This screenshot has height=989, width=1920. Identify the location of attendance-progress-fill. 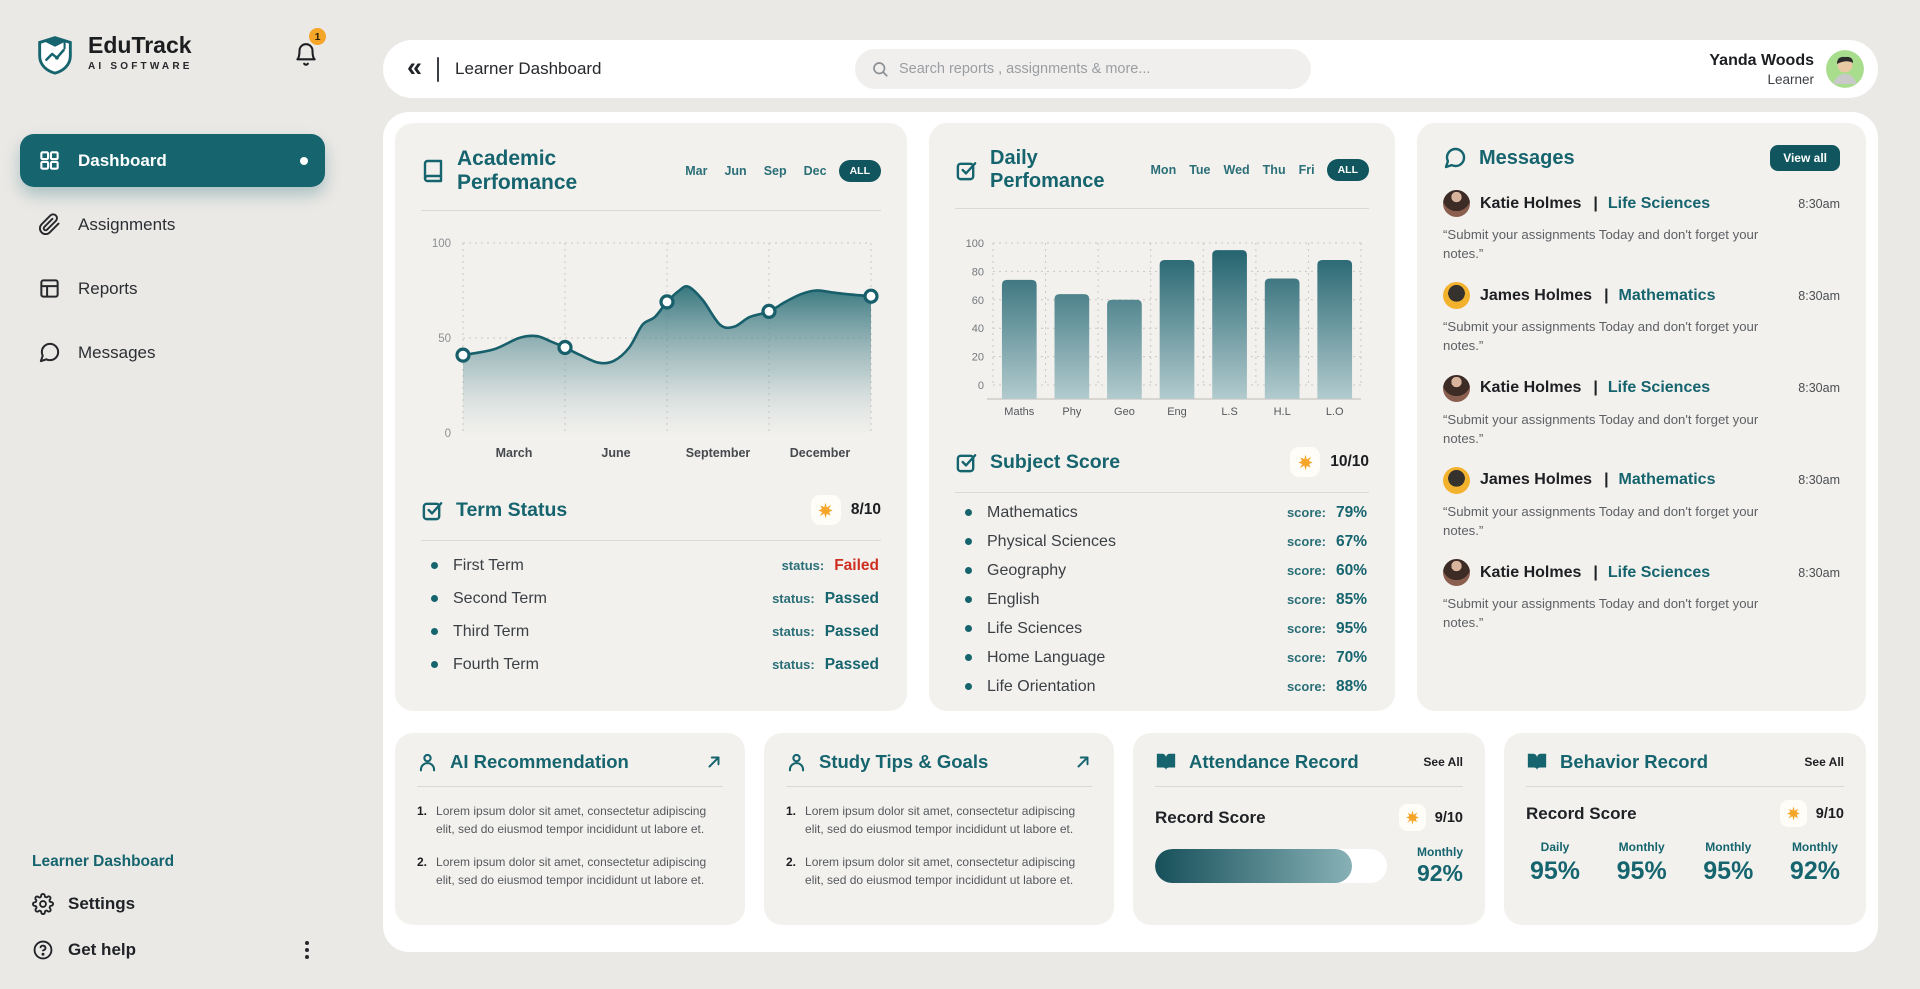
(1254, 866).